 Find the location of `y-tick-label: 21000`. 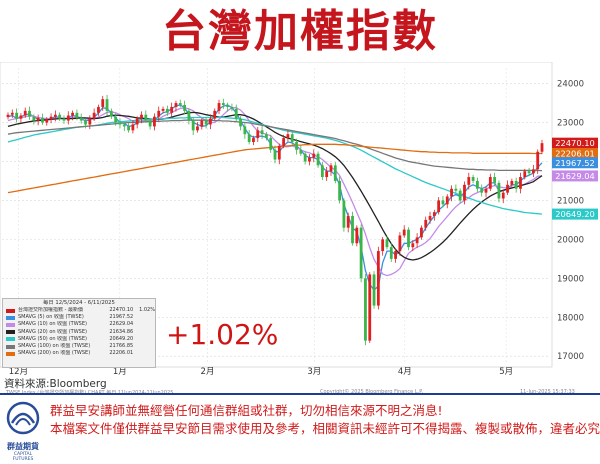

y-tick-label: 21000 is located at coordinates (570, 201).